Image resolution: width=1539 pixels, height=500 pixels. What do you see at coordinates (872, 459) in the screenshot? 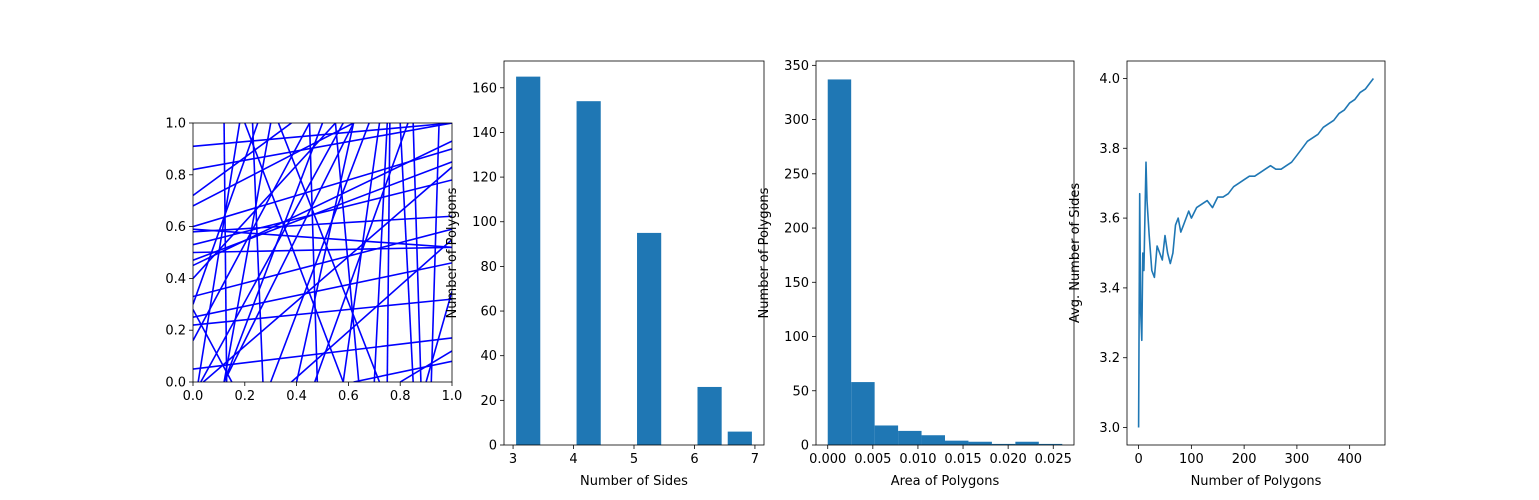
I see `x-tick-label: 0.005` at bounding box center [872, 459].